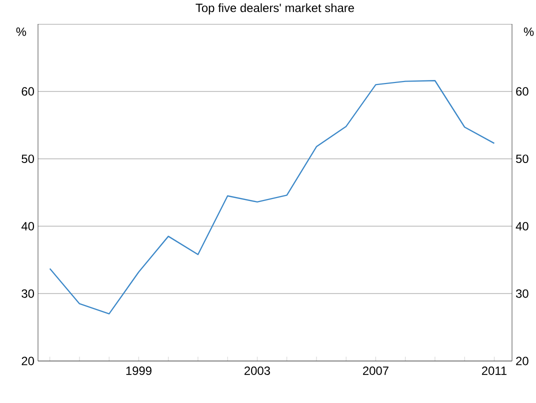  I want to click on y-axis-title: %, so click(21, 32).